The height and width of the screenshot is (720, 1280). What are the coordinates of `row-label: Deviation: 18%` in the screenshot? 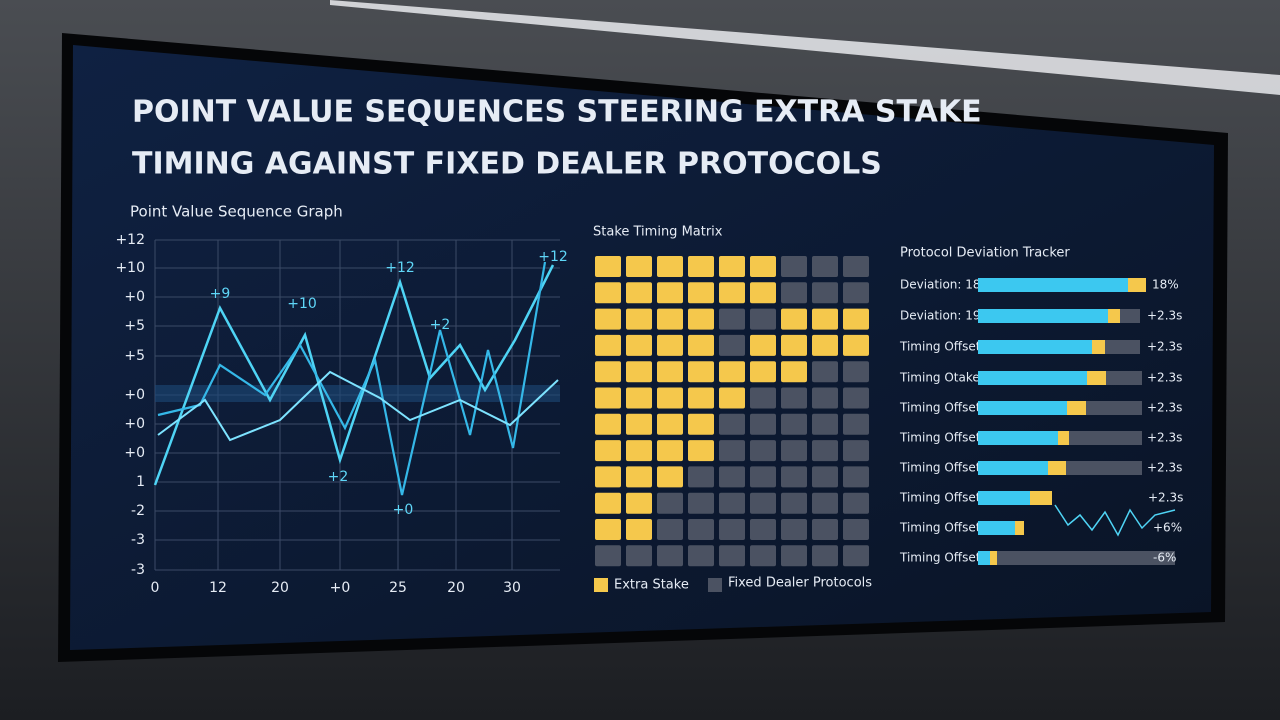 It's located at (946, 285).